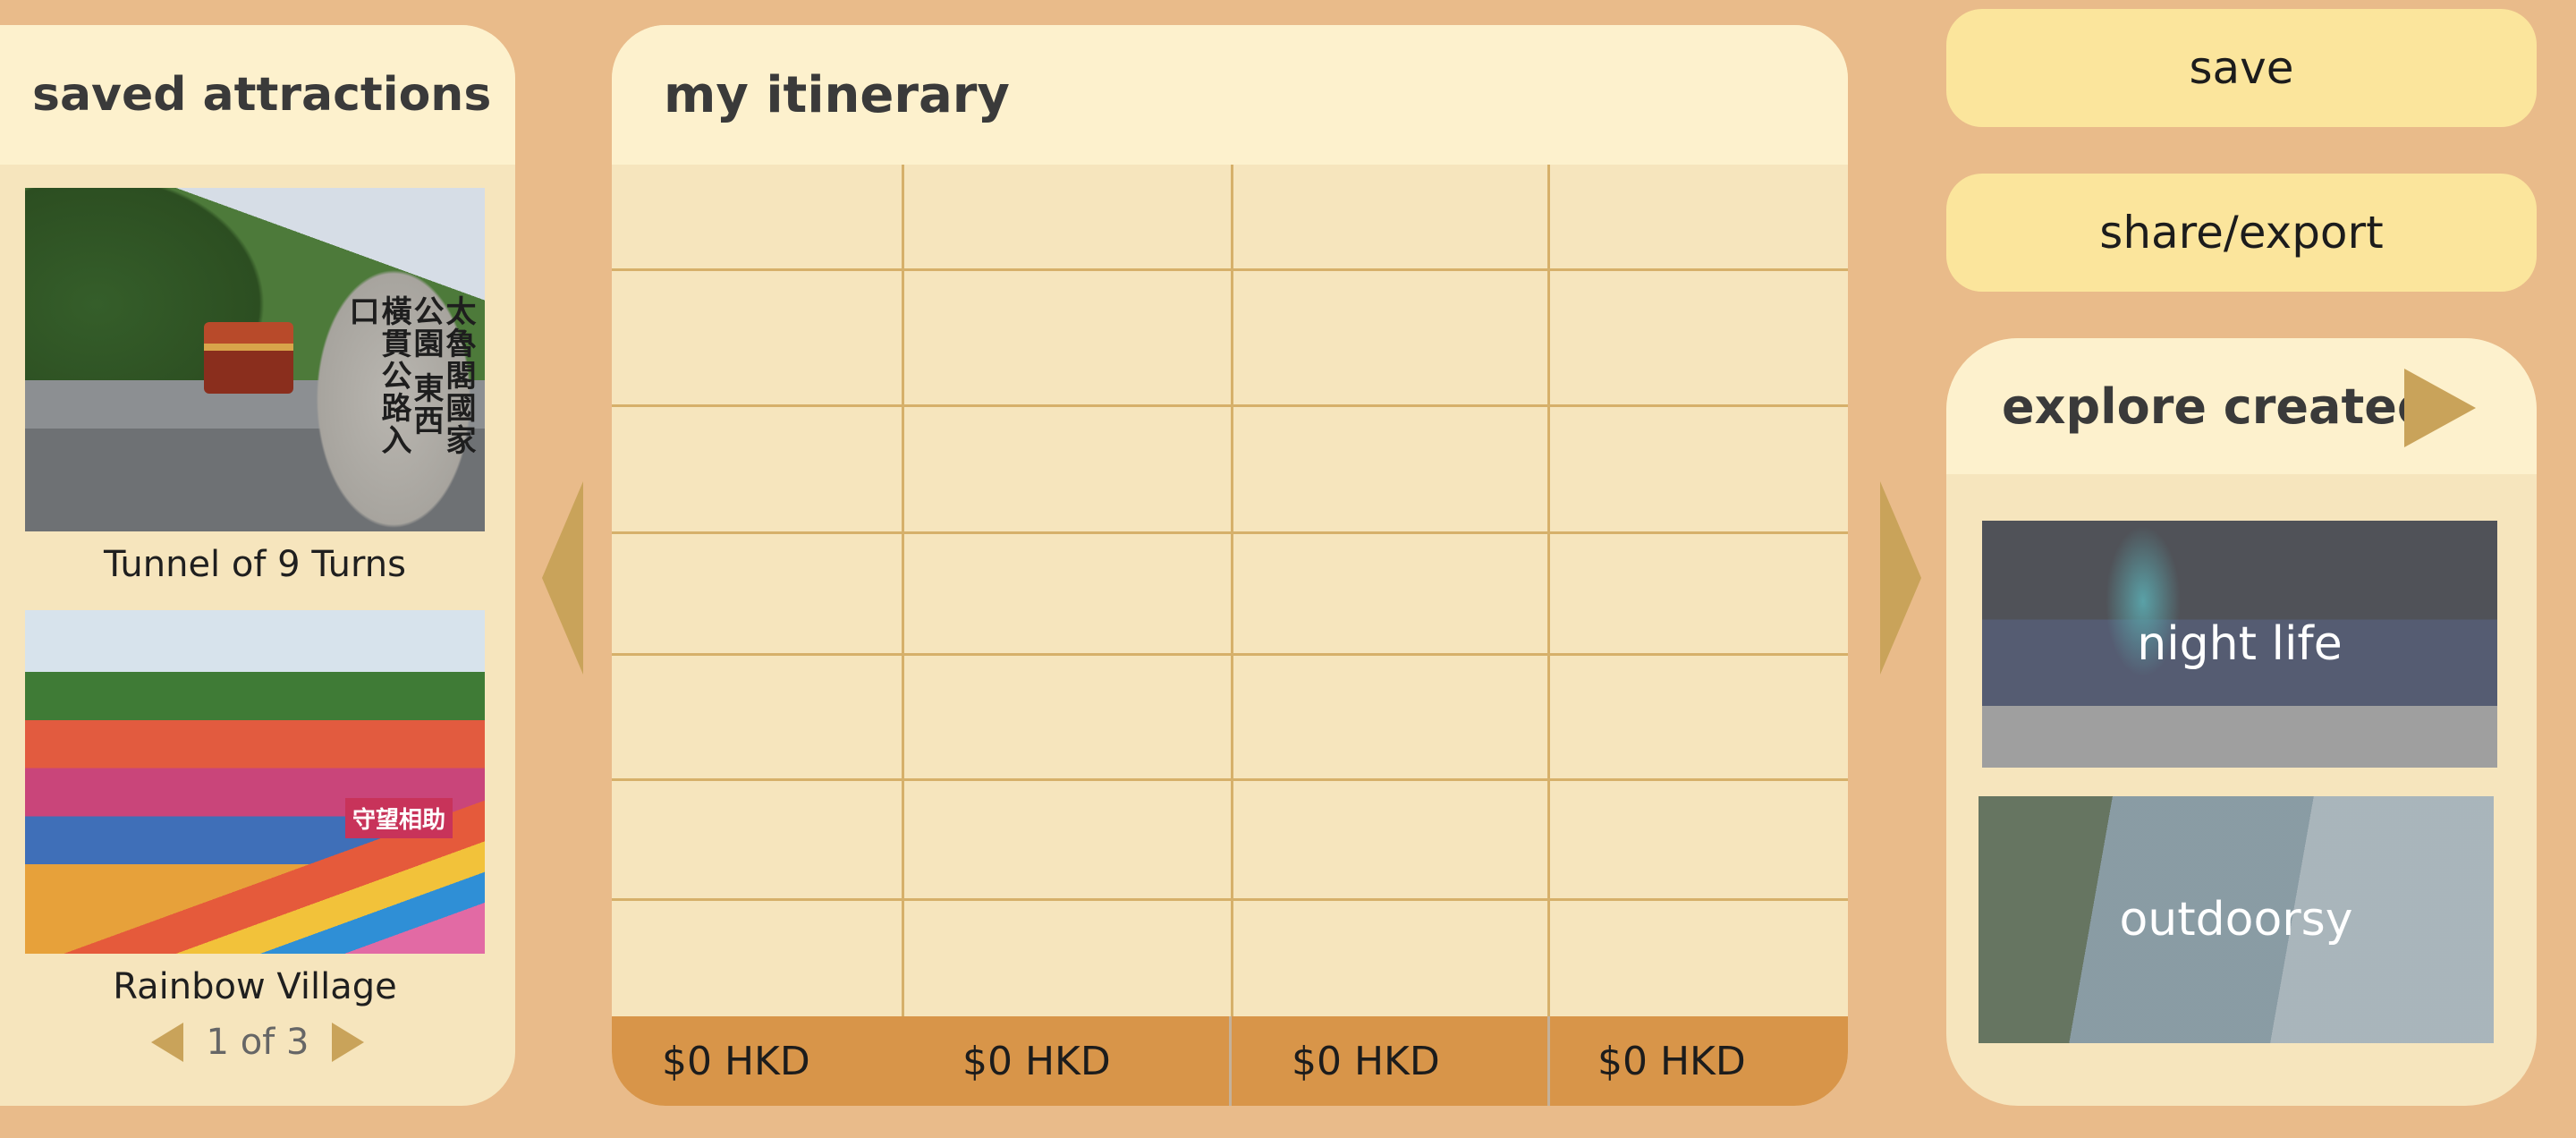  I want to click on saved-pager: 1 of 3, so click(257, 1042).